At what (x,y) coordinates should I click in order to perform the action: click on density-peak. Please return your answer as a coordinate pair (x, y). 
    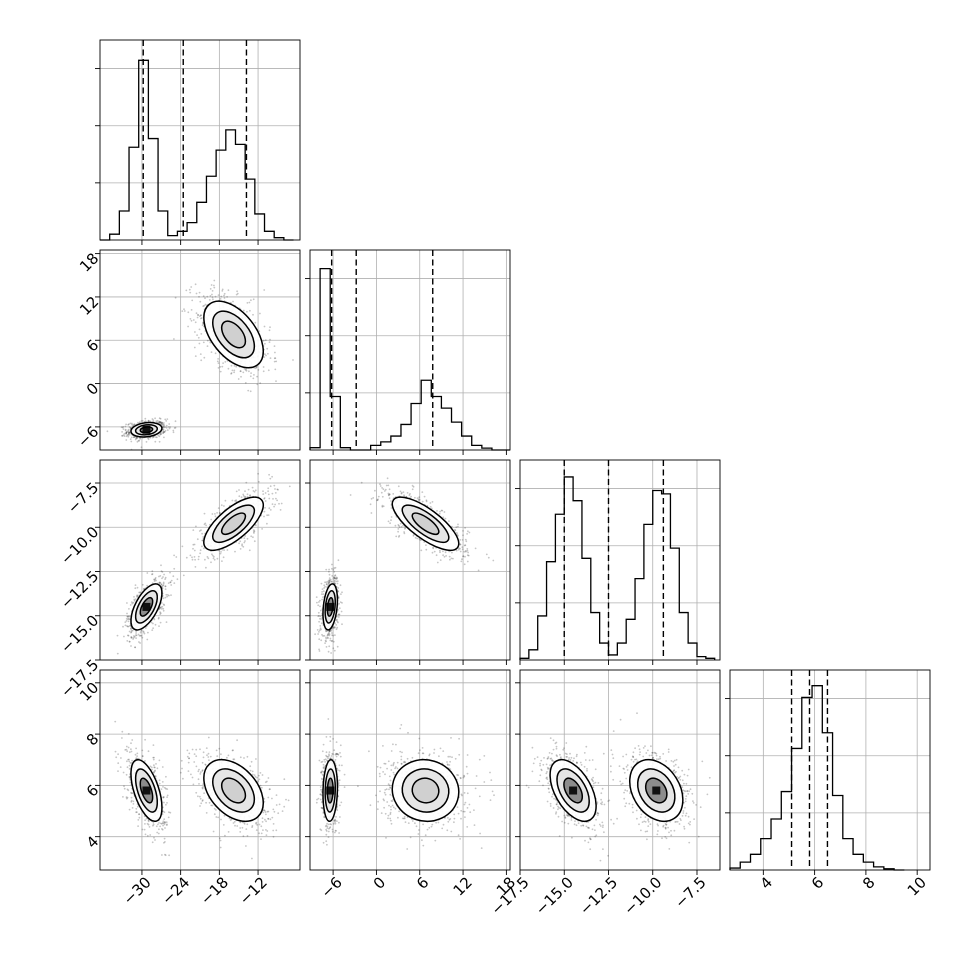
    Looking at the image, I should click on (146, 429).